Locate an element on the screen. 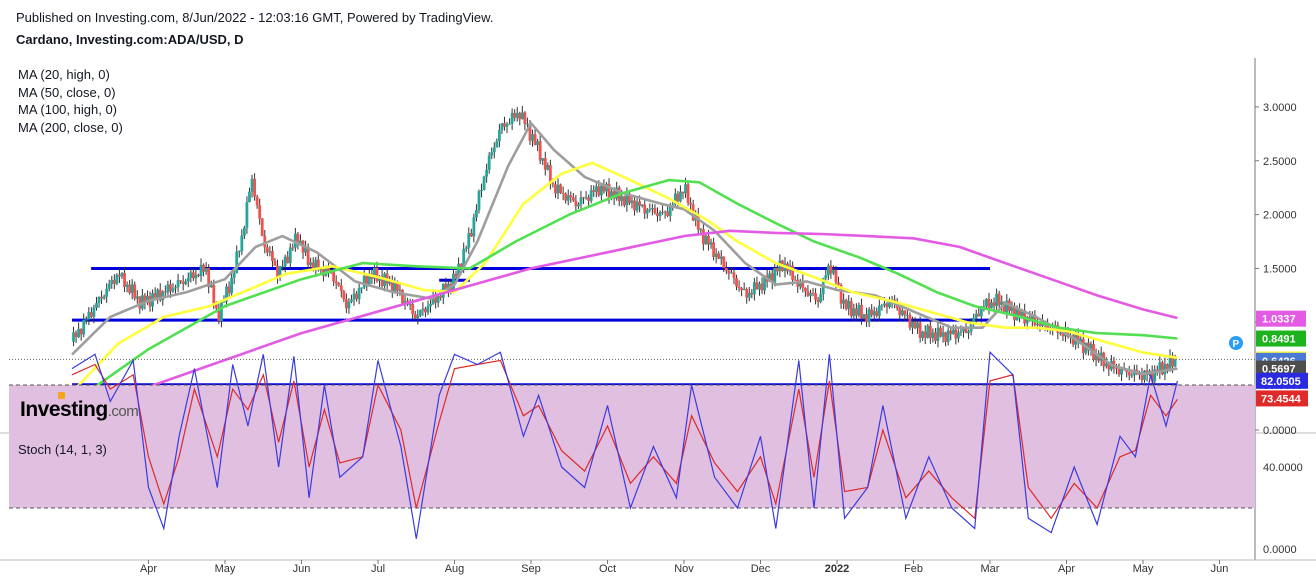  price-marker-text: P is located at coordinates (1236, 344).